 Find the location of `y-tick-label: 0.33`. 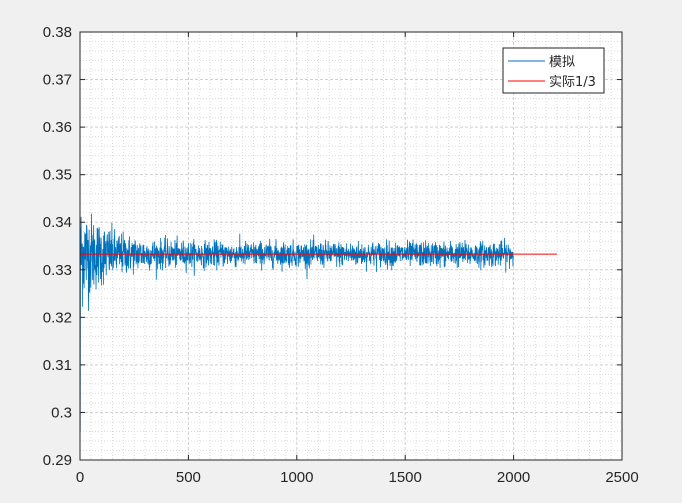

y-tick-label: 0.33 is located at coordinates (57, 270).